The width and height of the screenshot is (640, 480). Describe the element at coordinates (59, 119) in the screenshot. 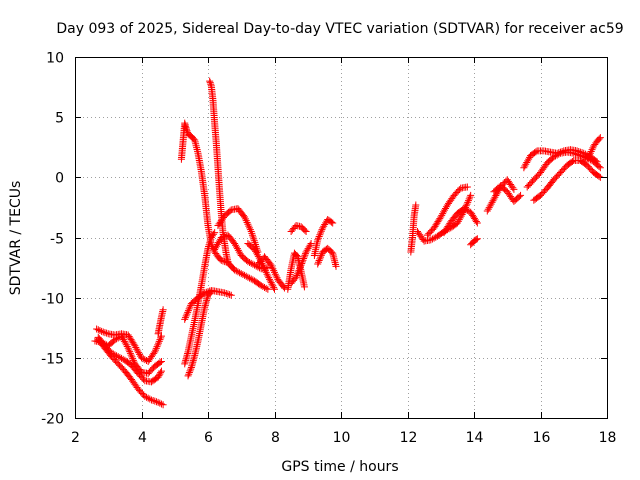

I see `y-tick-label: 5` at that location.